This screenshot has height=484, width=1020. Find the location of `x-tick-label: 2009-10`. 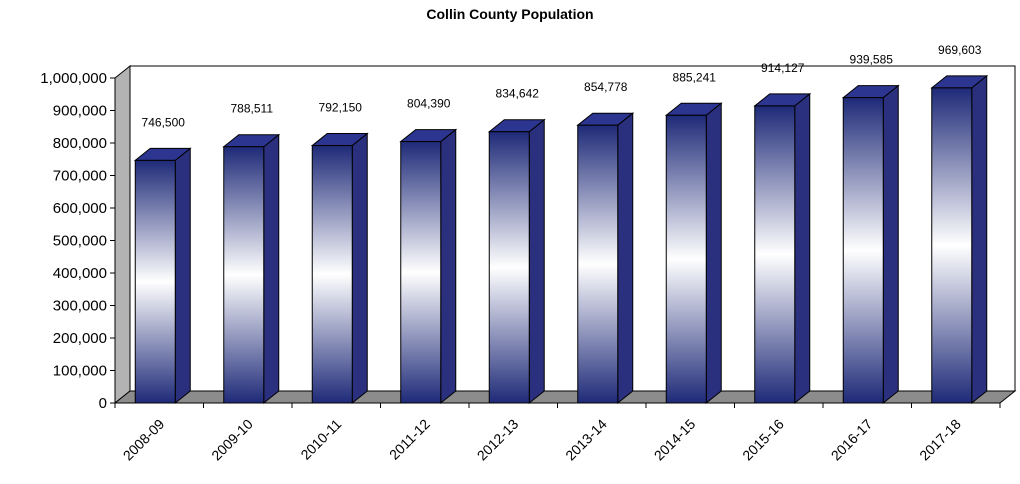

x-tick-label: 2009-10 is located at coordinates (232, 440).